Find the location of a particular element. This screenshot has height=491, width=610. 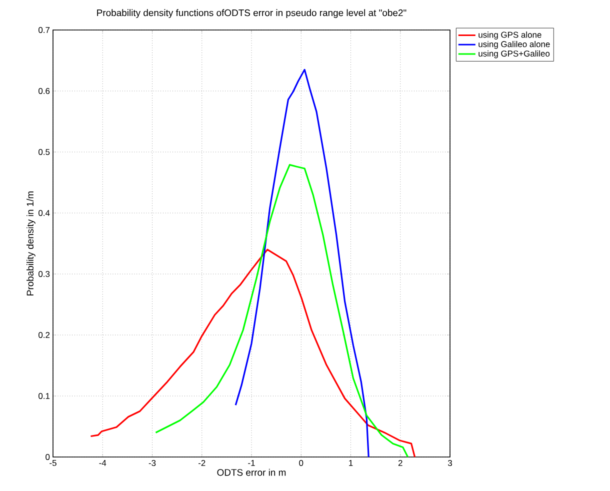

x-tick-label: 0 is located at coordinates (301, 463).